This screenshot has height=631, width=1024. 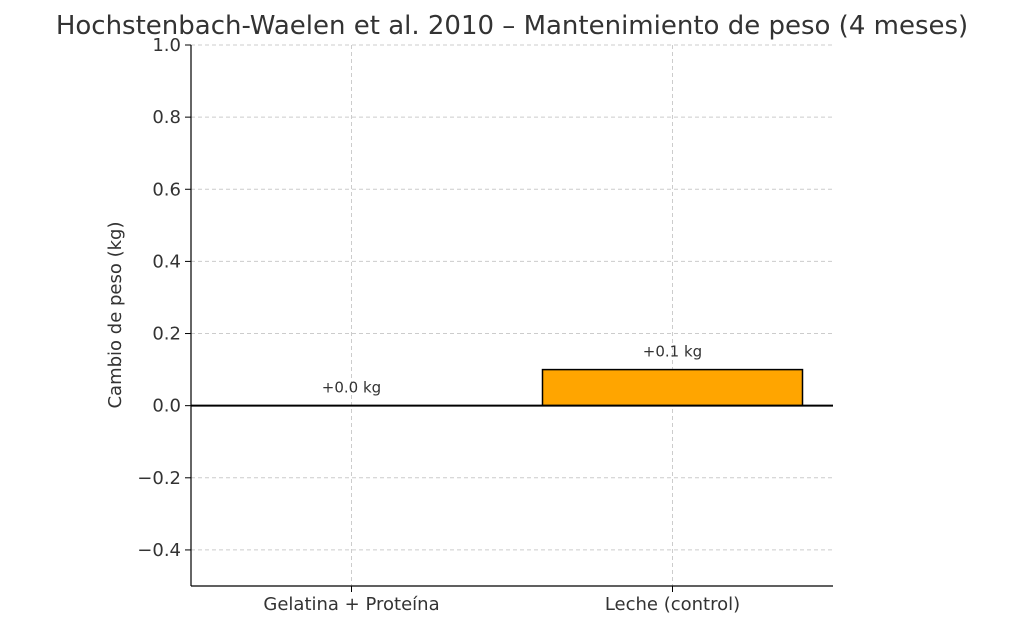 I want to click on x-tick-label: Leche (control), so click(x=672, y=604).